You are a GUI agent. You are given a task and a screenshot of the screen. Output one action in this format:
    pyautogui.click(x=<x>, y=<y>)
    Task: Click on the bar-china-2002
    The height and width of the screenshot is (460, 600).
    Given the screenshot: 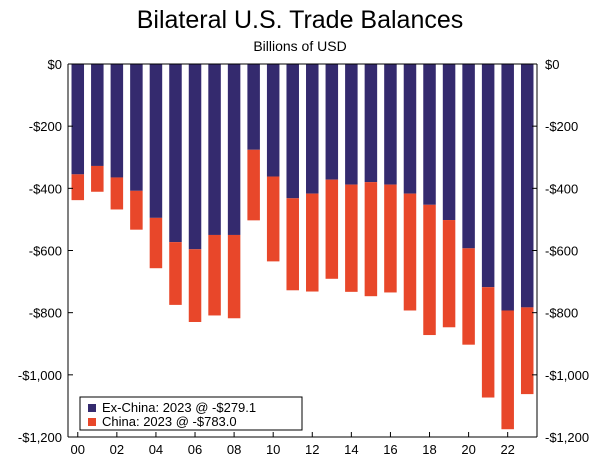 What is the action you would take?
    pyautogui.click(x=117, y=193)
    